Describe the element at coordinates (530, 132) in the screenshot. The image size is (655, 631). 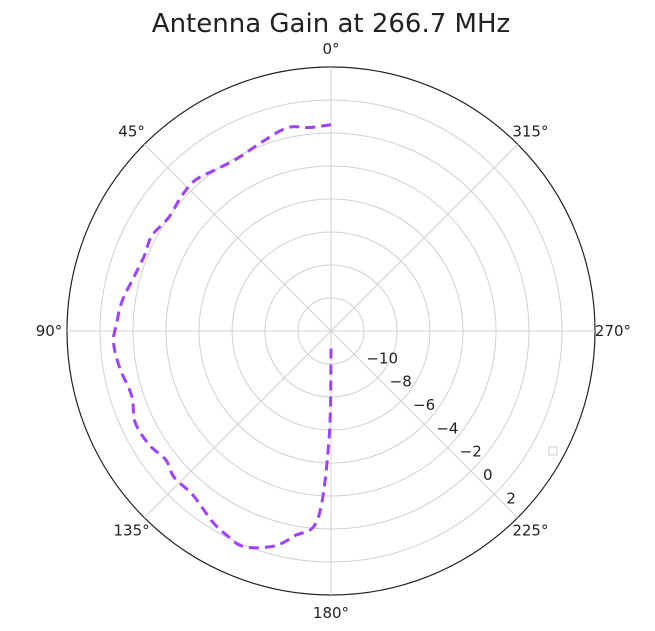
I see `angle-tick-label: 315°` at that location.